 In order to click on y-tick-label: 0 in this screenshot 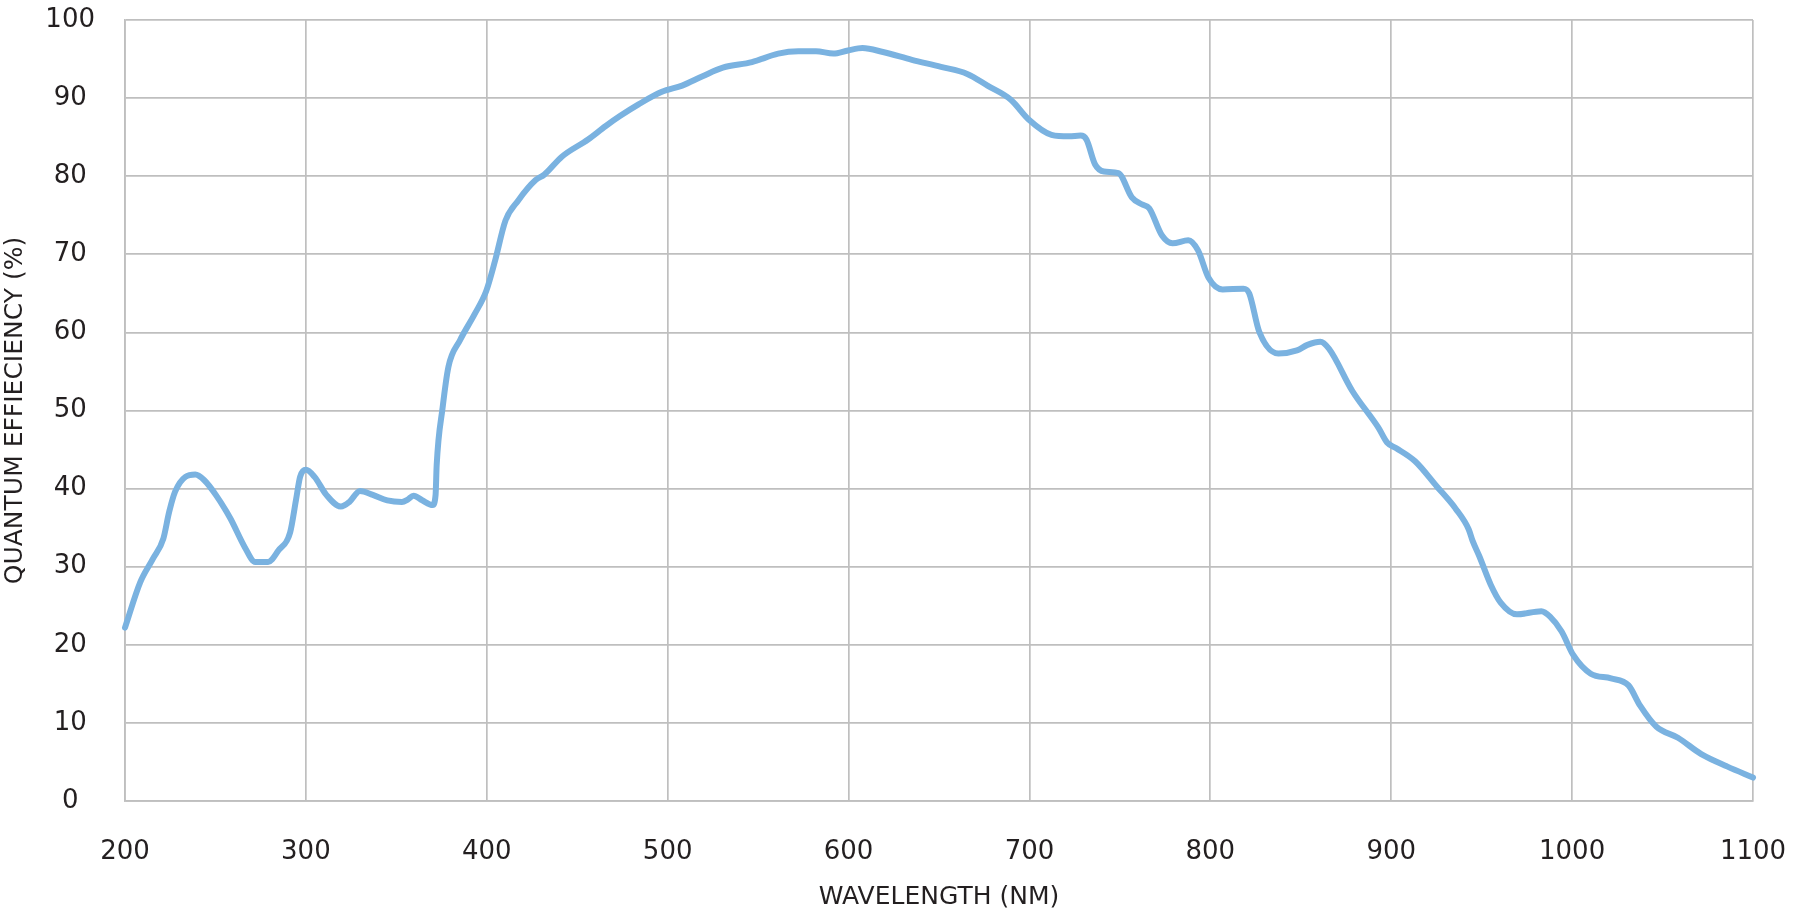, I will do `click(70, 798)`.